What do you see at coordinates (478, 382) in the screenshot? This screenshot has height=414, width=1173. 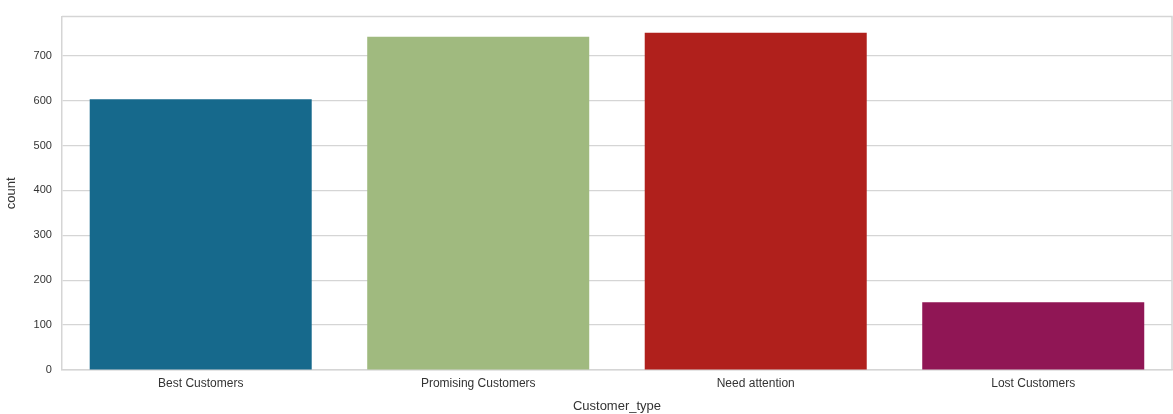 I see `x-tick-label: Promising Customers` at bounding box center [478, 382].